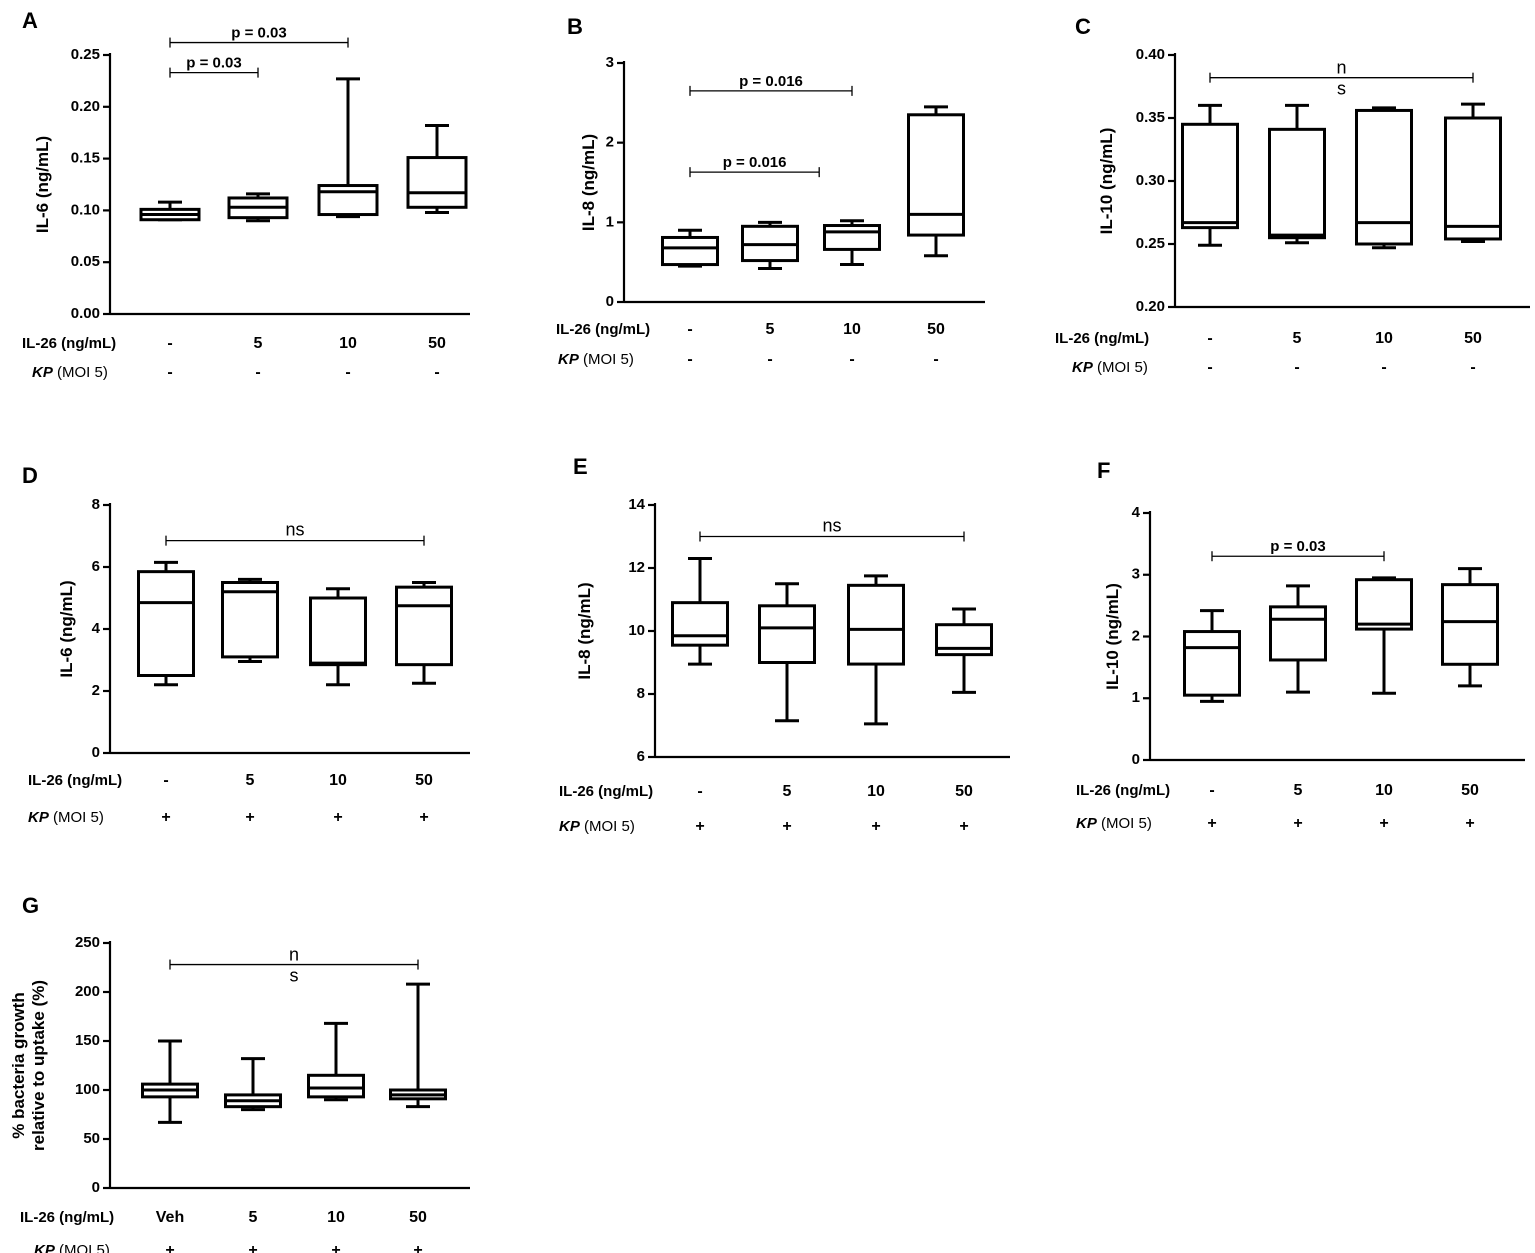  What do you see at coordinates (30, 20) in the screenshot?
I see `panel-label: A` at bounding box center [30, 20].